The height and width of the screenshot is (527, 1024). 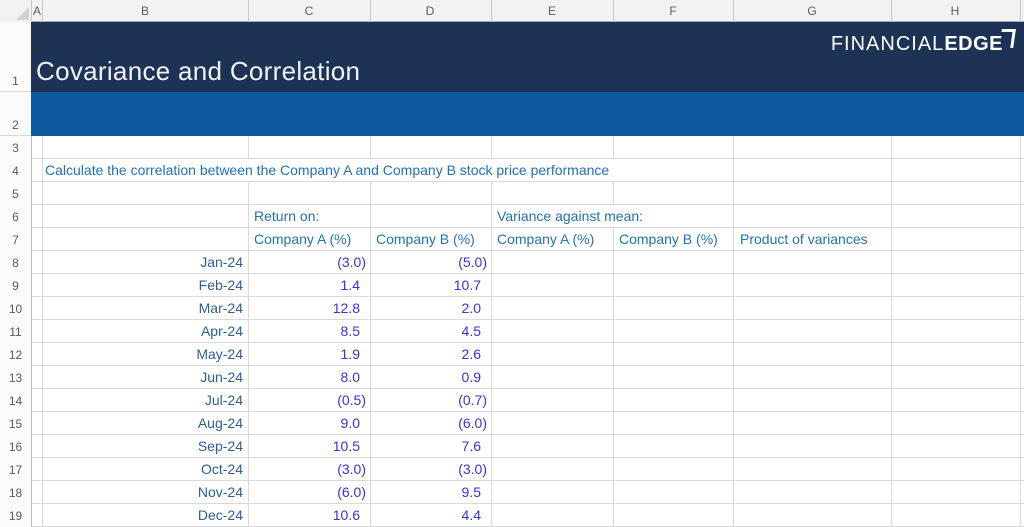 What do you see at coordinates (472, 423) in the screenshot?
I see `cell-company-b: (6.0)` at bounding box center [472, 423].